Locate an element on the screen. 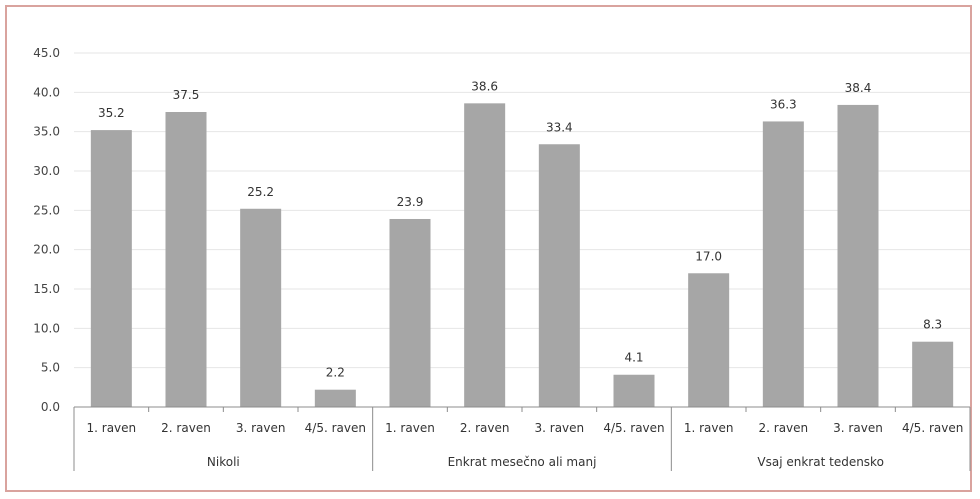 Image resolution: width=980 pixels, height=499 pixels. data-label: 17.0 is located at coordinates (708, 256).